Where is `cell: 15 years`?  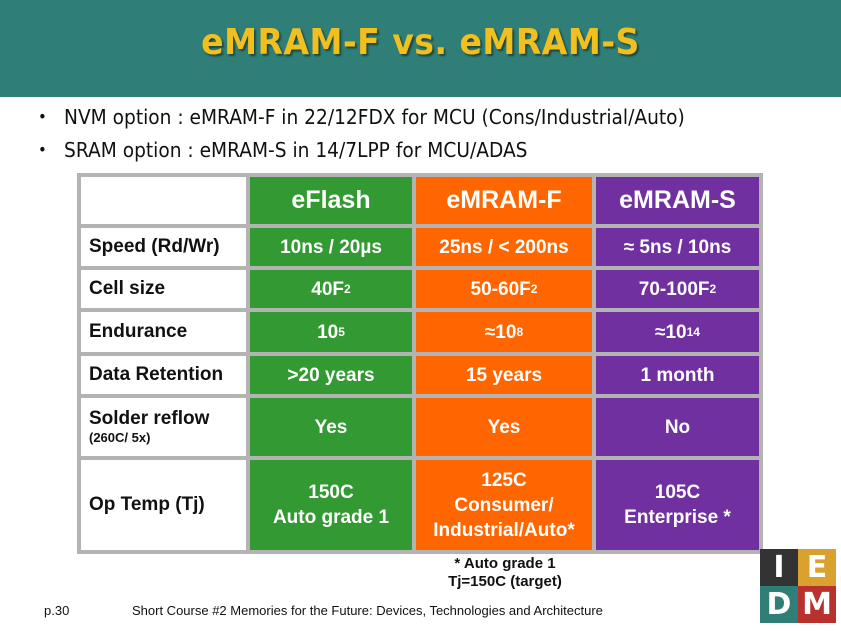
cell: 15 years is located at coordinates (504, 375).